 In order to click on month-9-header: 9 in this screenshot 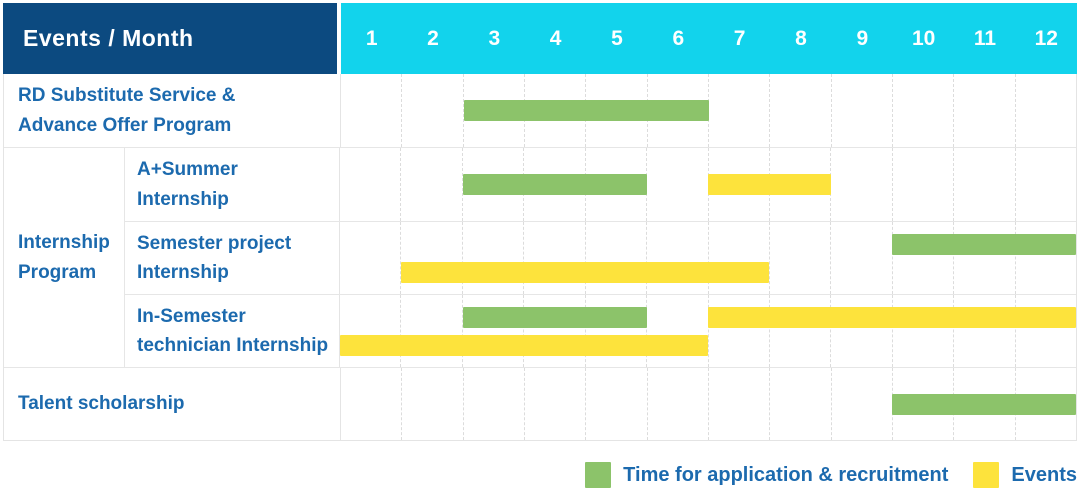, I will do `click(862, 38)`.